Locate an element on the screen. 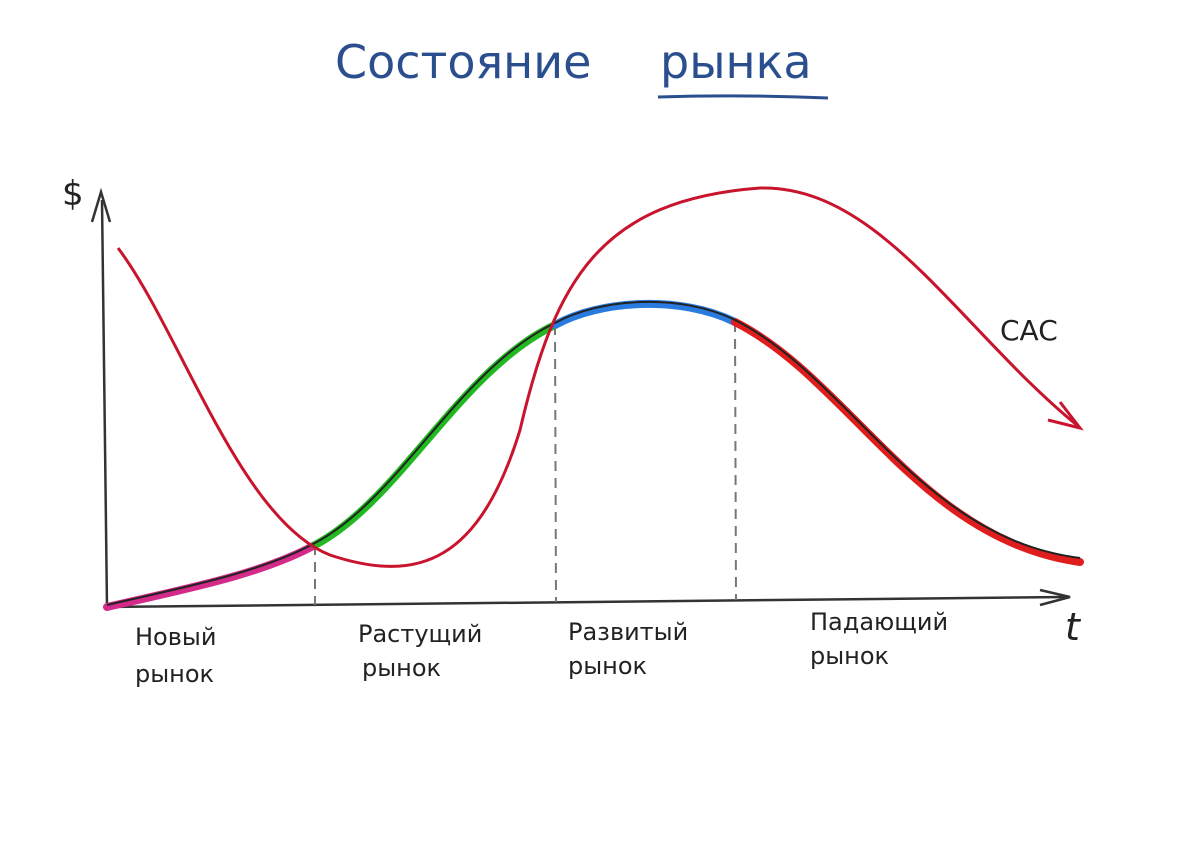  y-arrow is located at coordinates (101, 205).